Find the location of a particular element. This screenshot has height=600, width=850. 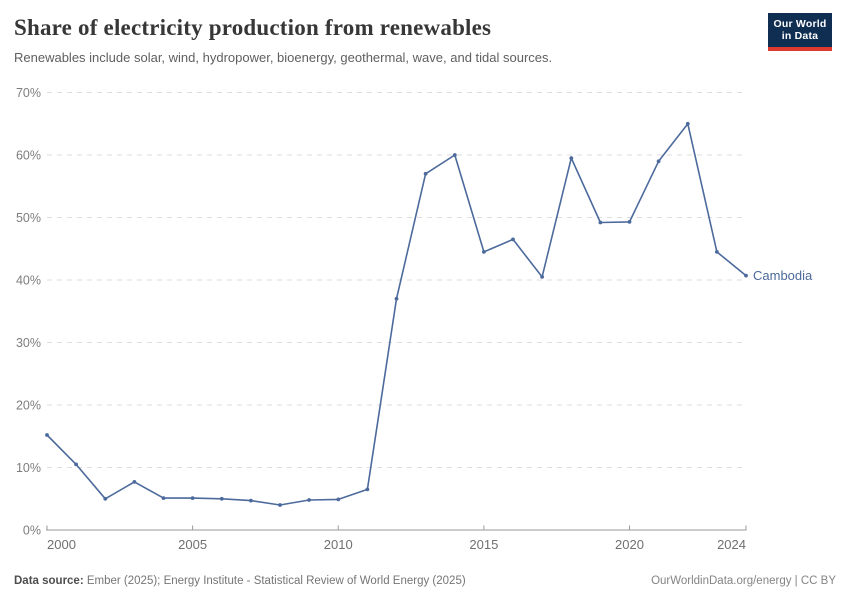

x-tick-label-2000: 2000 is located at coordinates (61, 544).